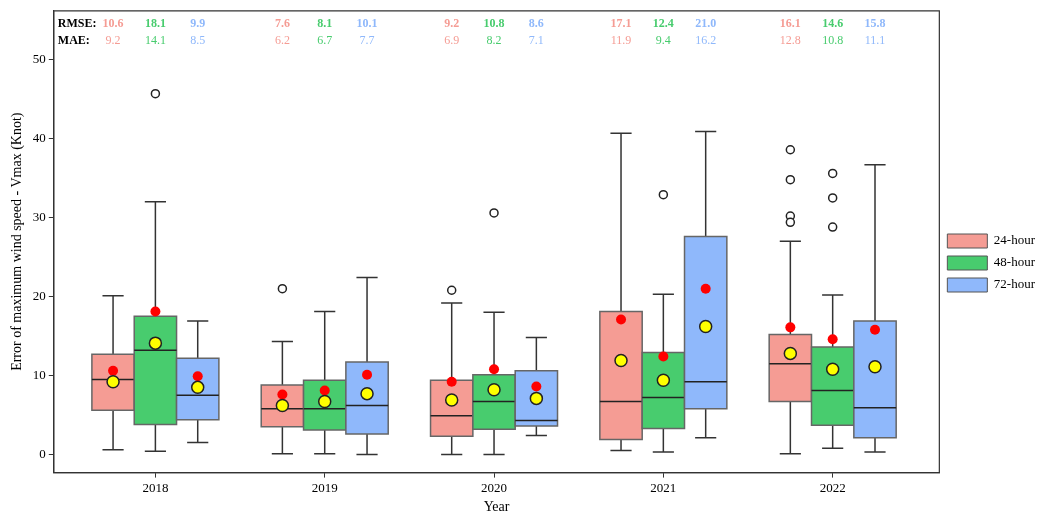  I want to click on y-tick-label: 10, so click(39, 374).